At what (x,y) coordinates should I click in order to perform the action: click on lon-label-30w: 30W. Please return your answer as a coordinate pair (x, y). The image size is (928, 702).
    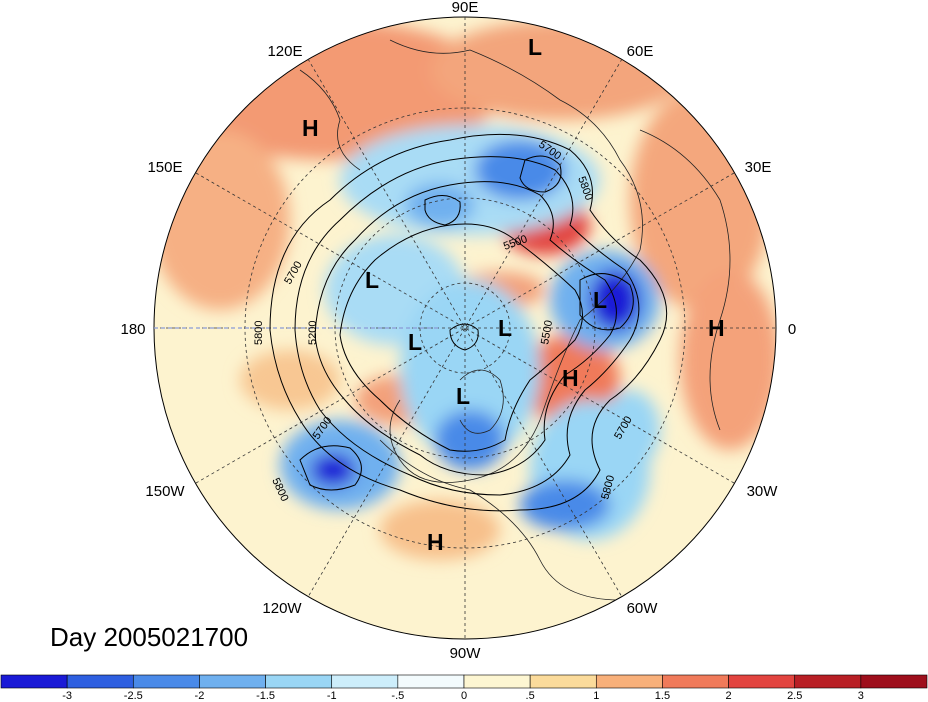
    Looking at the image, I should click on (763, 491).